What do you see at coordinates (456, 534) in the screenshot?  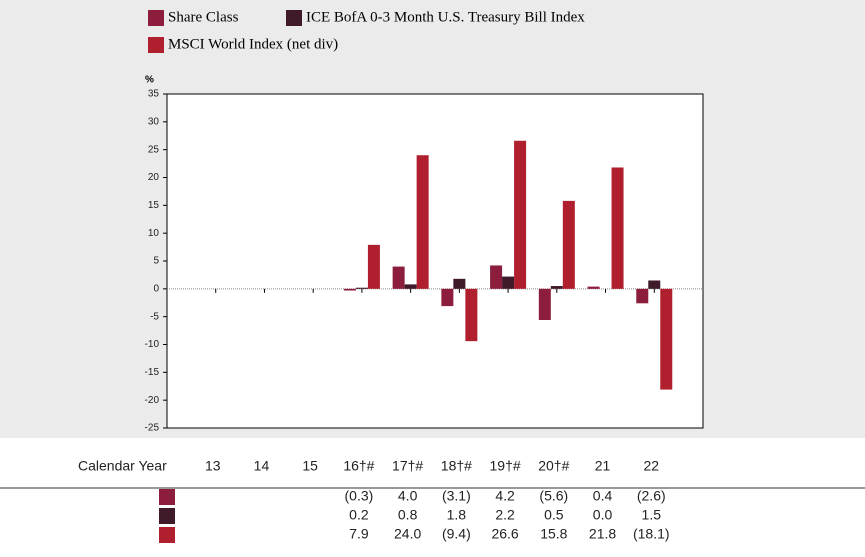 I see `table-value: (9.4)` at bounding box center [456, 534].